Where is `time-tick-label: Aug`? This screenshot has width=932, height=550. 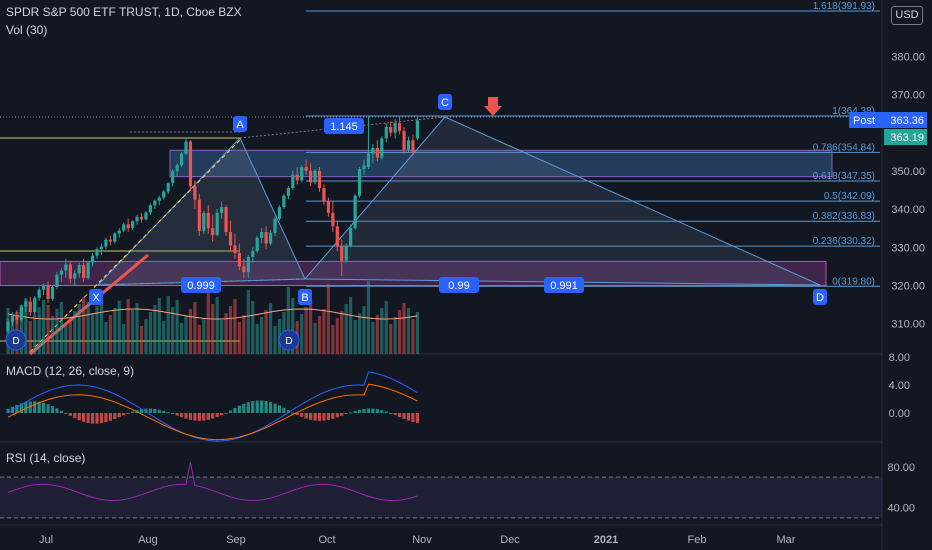
time-tick-label: Aug is located at coordinates (148, 540).